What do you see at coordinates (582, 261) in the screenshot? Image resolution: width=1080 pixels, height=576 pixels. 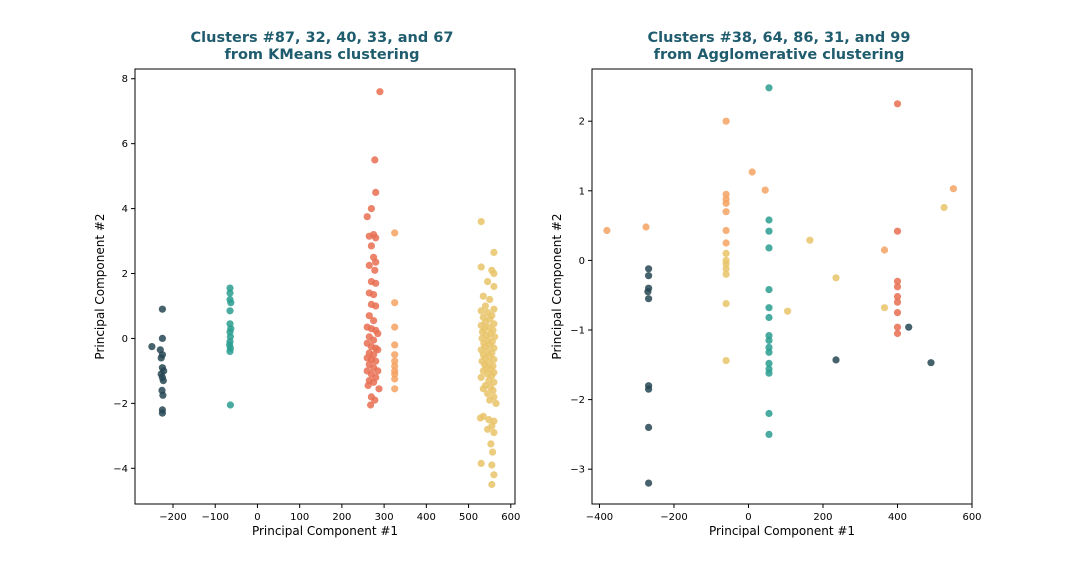 I see `y-tick-label: 0` at bounding box center [582, 261].